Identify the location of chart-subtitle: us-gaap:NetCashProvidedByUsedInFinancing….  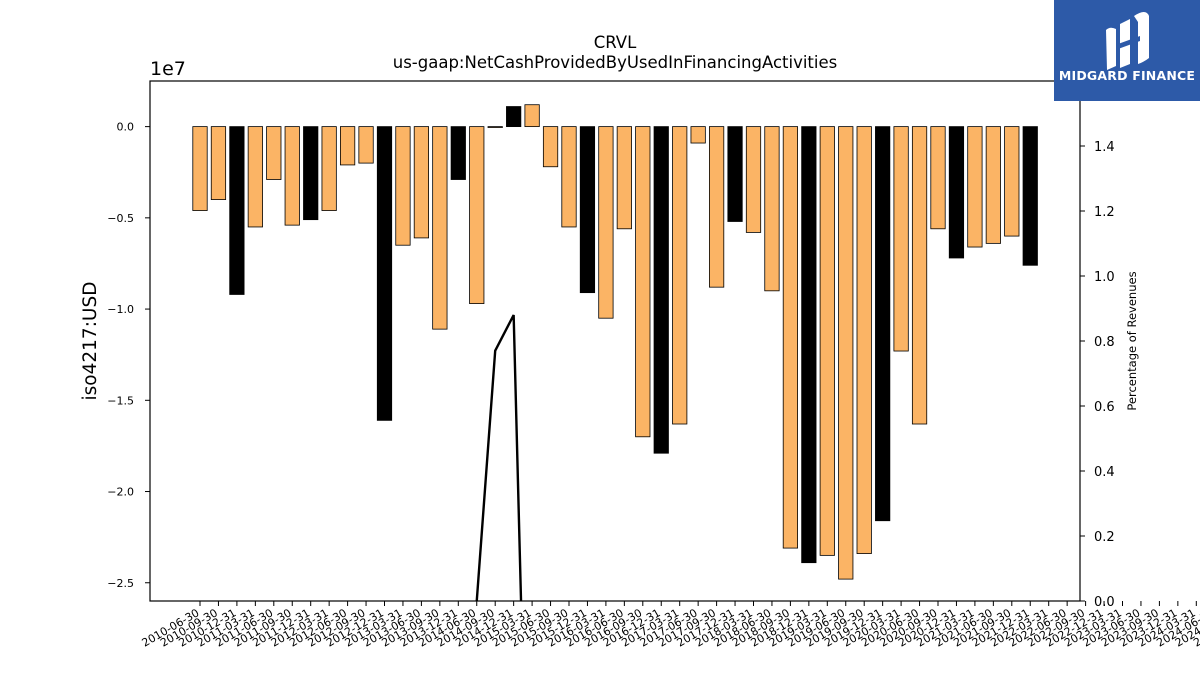
(615, 62).